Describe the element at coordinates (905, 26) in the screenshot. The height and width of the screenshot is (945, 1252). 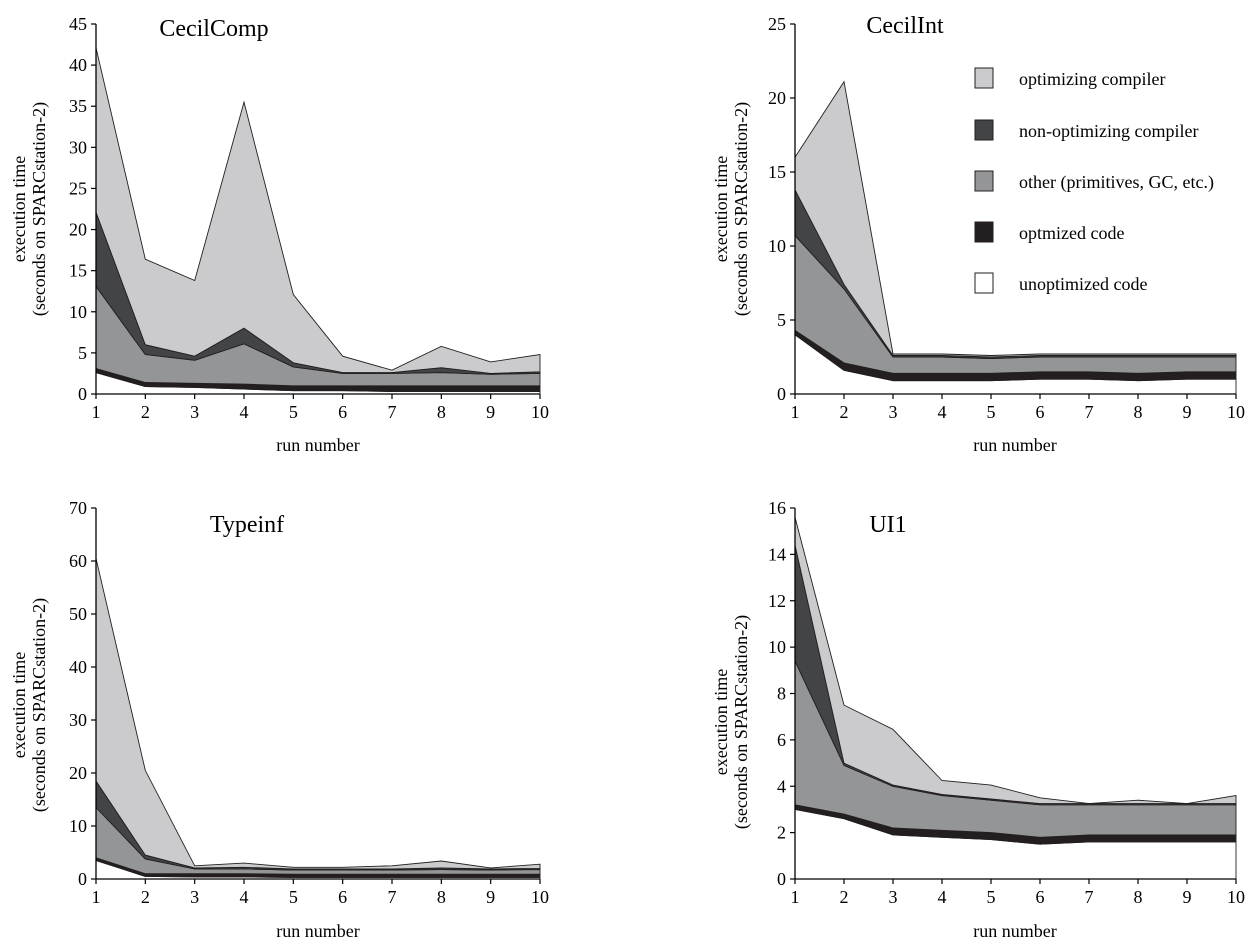
I see `chart-title: CecilInt` at that location.